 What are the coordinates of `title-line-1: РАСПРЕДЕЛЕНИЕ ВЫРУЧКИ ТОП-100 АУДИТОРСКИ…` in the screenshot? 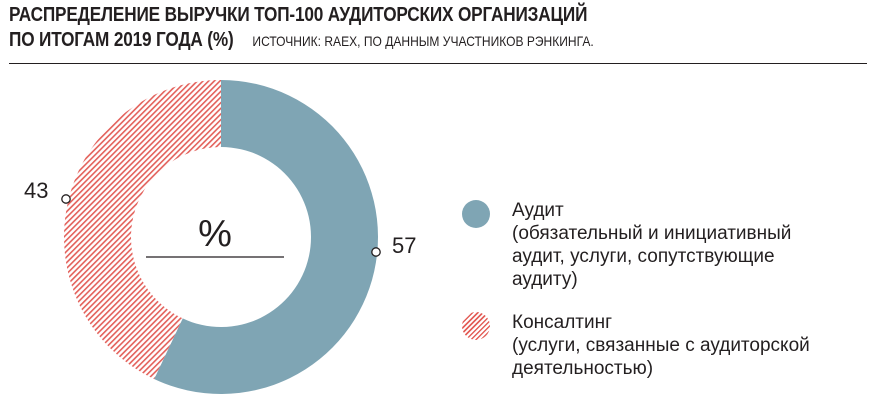 It's located at (298, 15).